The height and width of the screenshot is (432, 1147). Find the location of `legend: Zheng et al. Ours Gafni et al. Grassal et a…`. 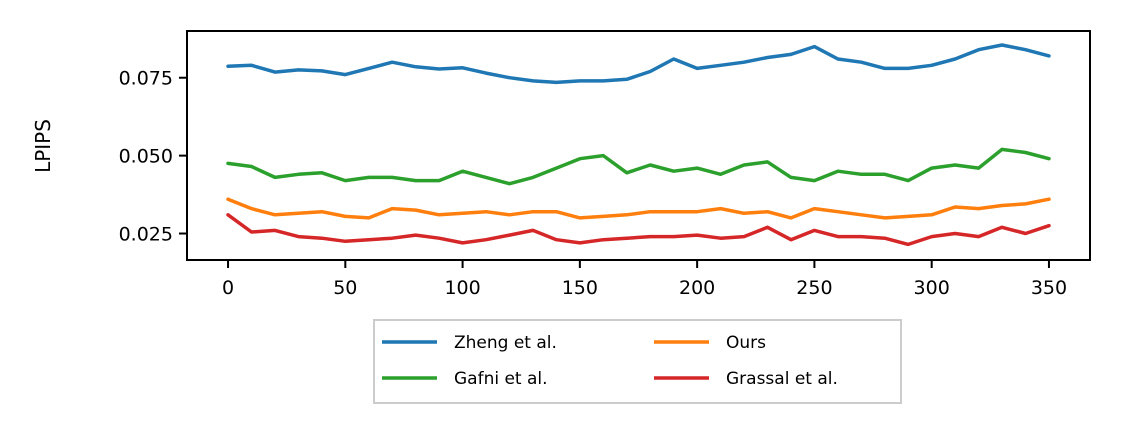

legend: Zheng et al. Ours Gafni et al. Grassal et a… is located at coordinates (637, 361).